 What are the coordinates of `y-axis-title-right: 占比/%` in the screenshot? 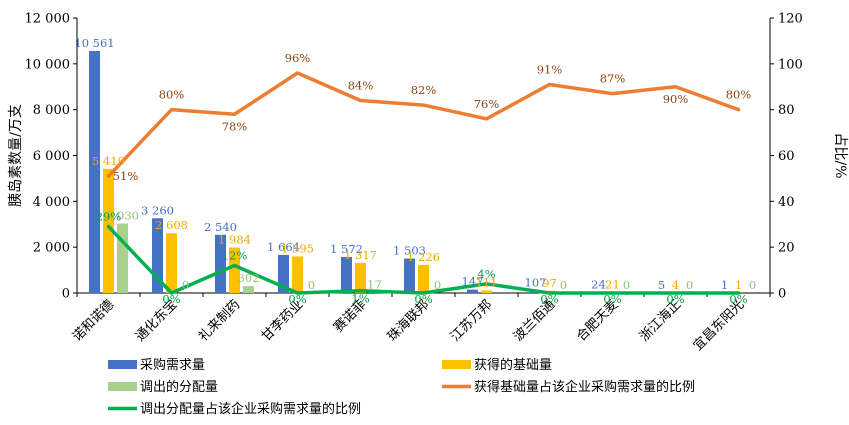 It's located at (840, 155).